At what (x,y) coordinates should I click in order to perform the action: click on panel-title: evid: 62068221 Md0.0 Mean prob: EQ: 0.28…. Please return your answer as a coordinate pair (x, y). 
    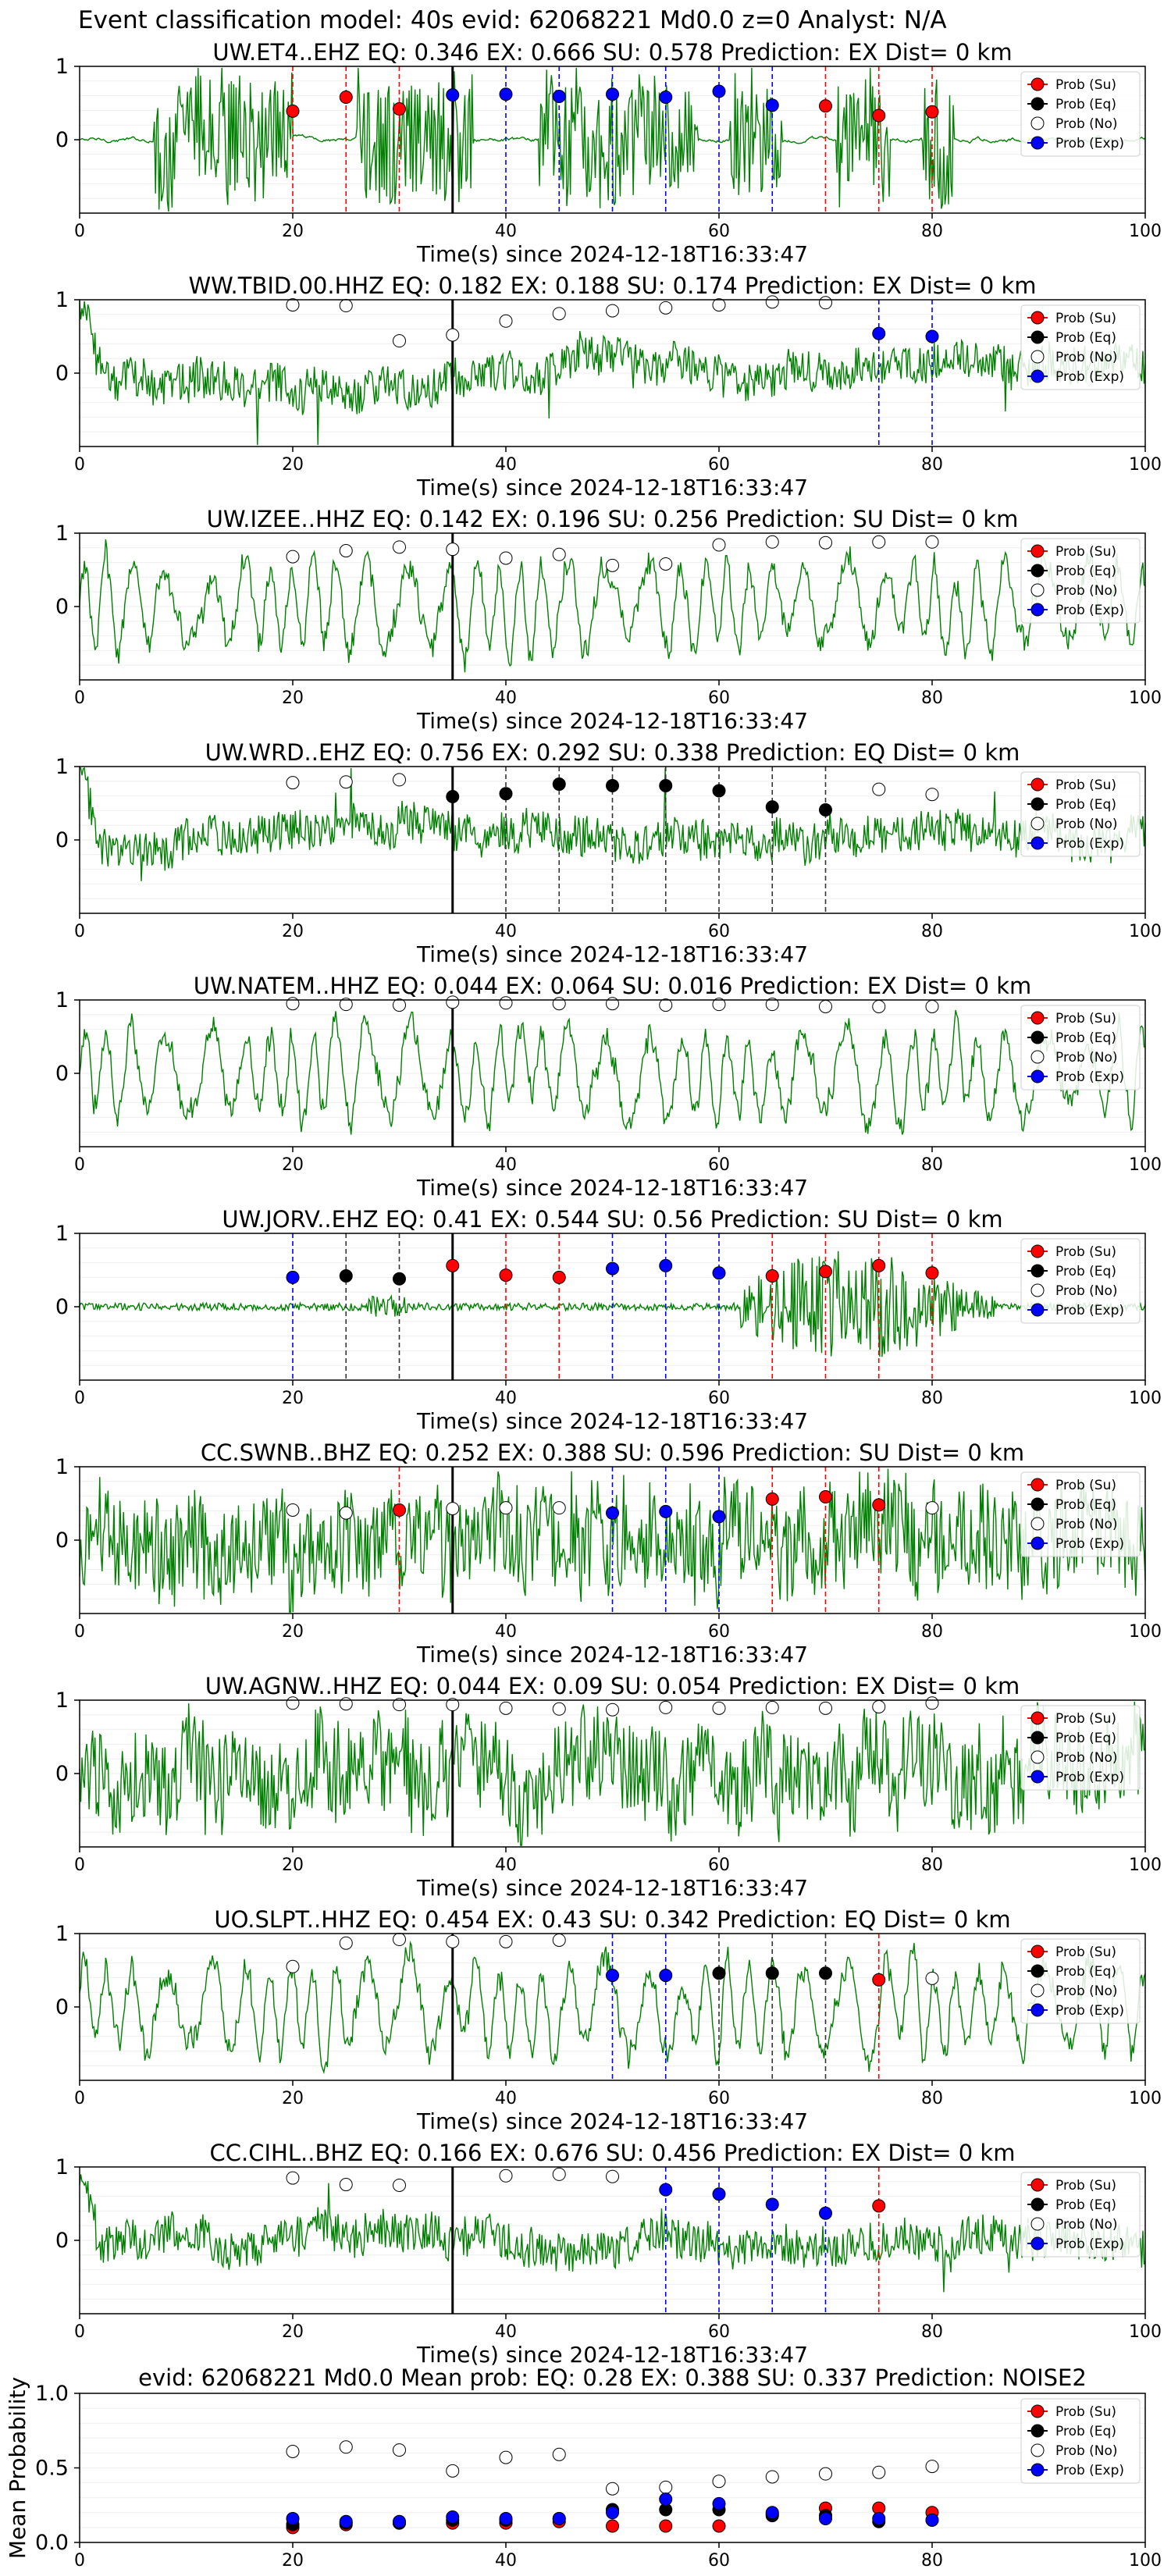
    Looking at the image, I should click on (612, 2377).